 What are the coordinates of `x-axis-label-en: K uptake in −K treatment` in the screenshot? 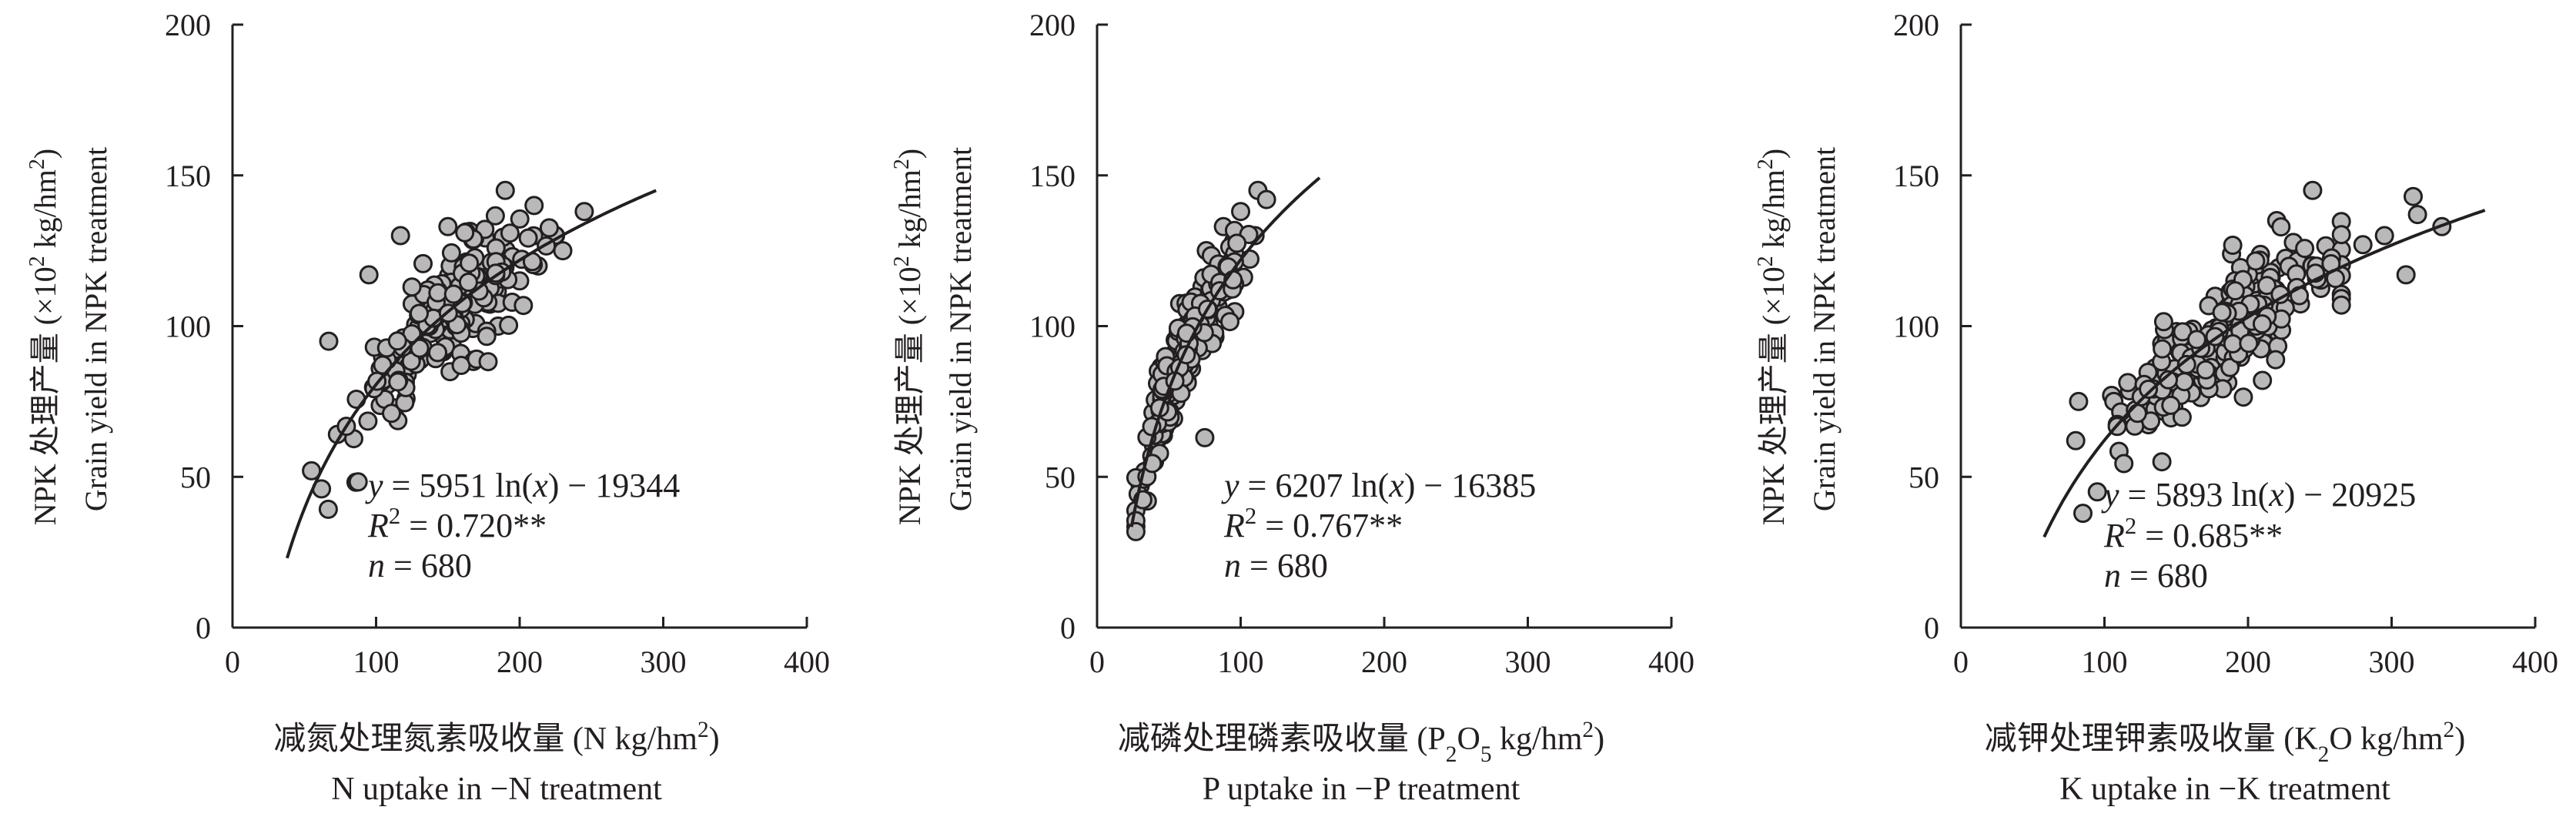 It's located at (2224, 789).